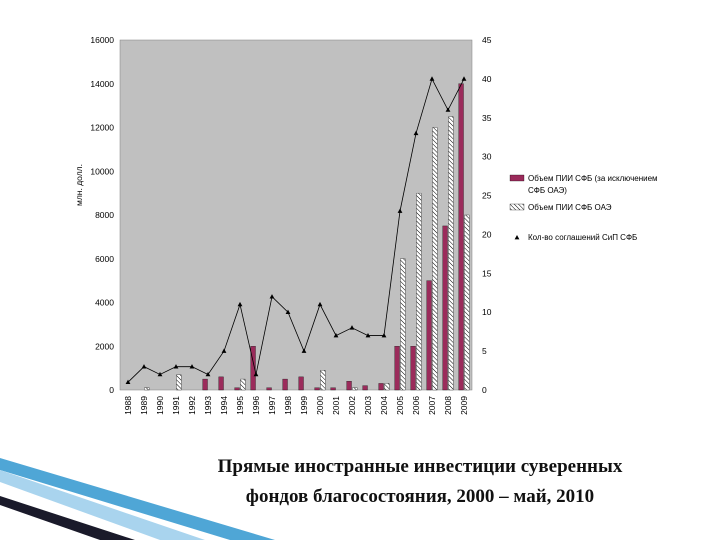 Image resolution: width=720 pixels, height=540 pixels. I want to click on y-left-tick-label: 12000, so click(102, 128).